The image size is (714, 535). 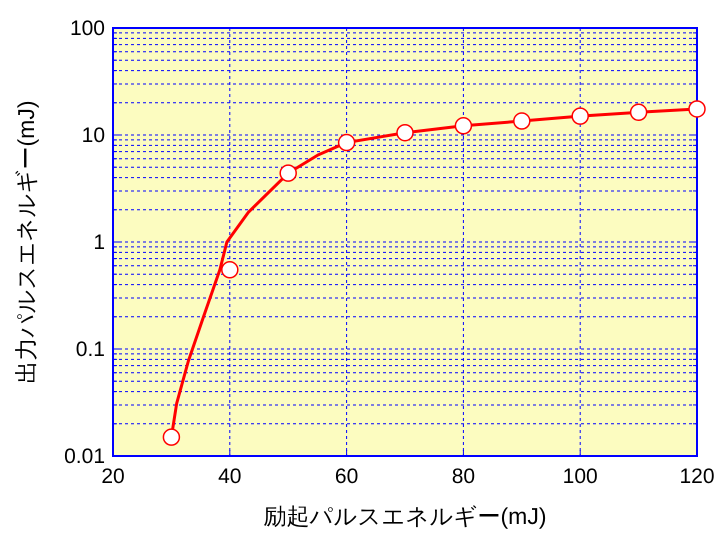 What do you see at coordinates (113, 476) in the screenshot?
I see `x-tick-label: 20` at bounding box center [113, 476].